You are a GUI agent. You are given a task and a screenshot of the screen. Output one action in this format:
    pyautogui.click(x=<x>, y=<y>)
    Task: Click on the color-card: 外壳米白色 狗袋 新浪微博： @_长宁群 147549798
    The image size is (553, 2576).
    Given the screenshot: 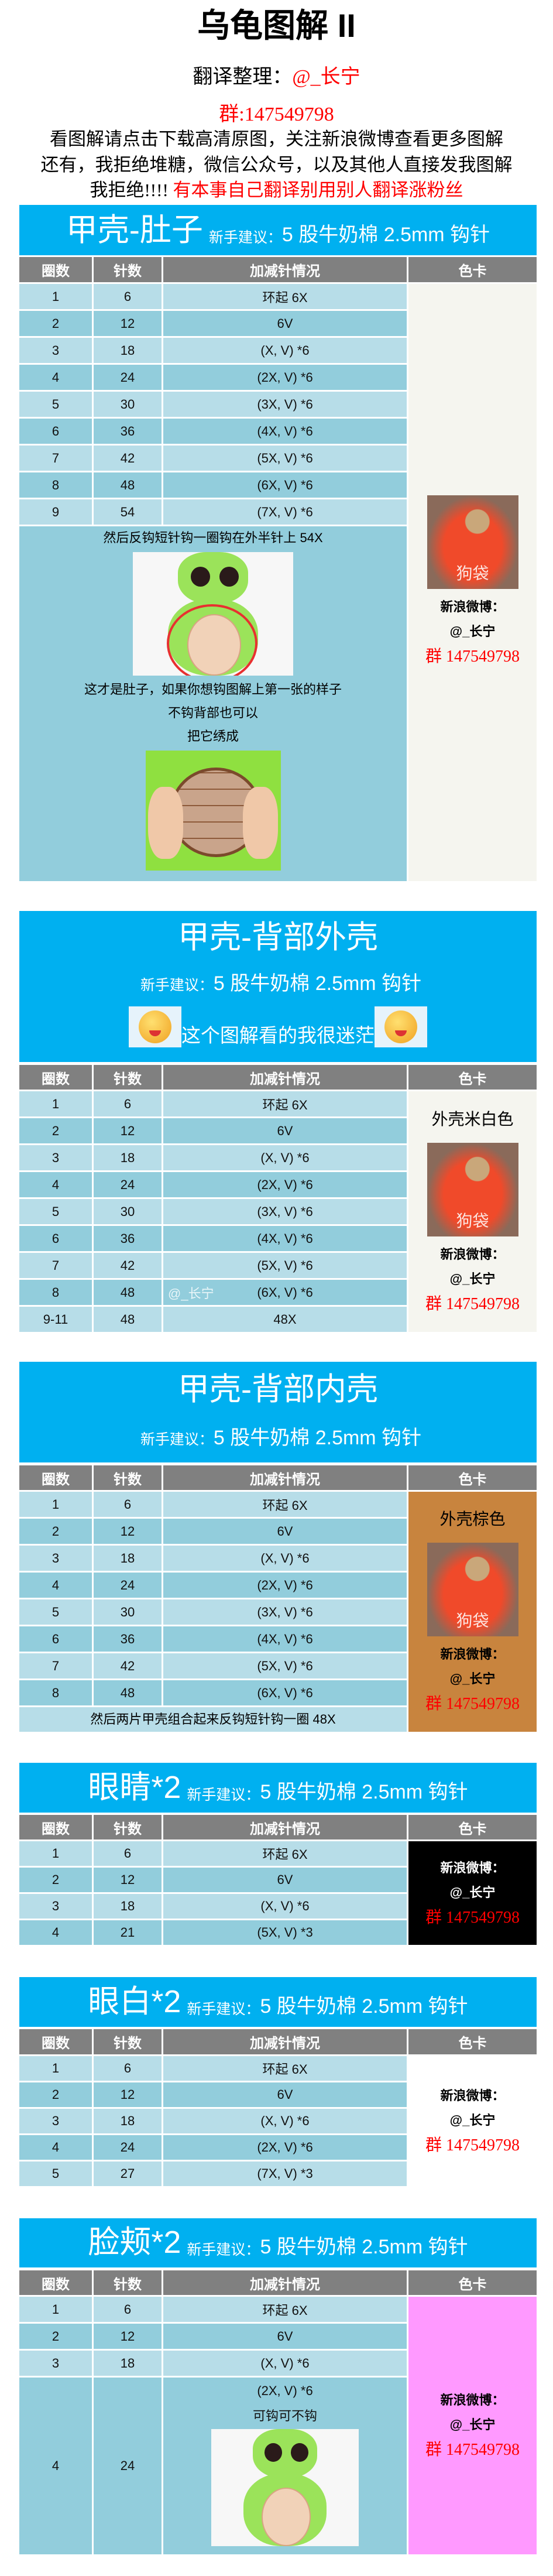 What is the action you would take?
    pyautogui.click(x=472, y=1211)
    